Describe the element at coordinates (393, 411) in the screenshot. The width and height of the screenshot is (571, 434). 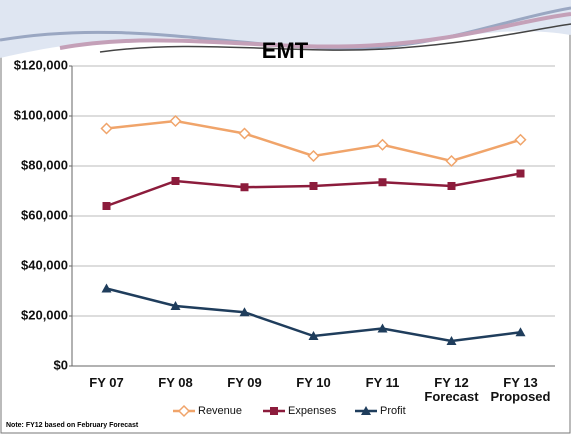
I see `legend-label: Profit` at that location.